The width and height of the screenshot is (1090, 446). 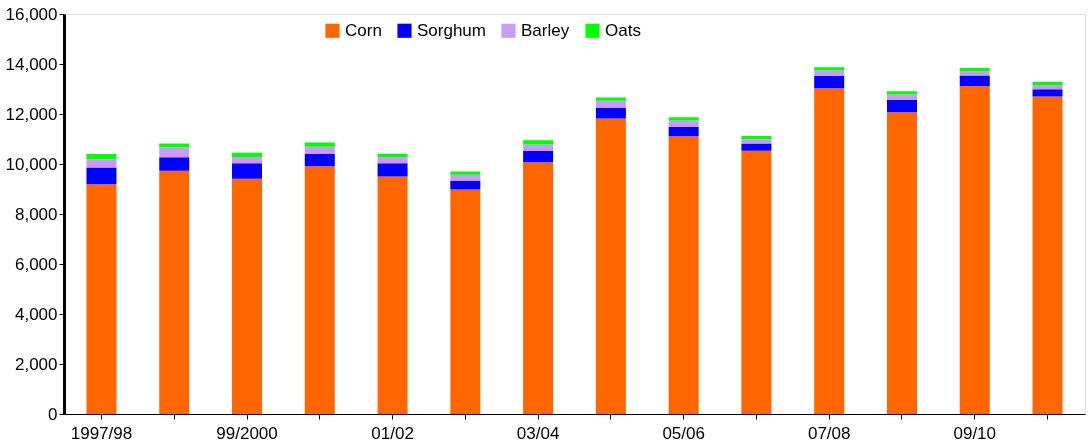 I want to click on y-tick-label: 2,000, so click(x=36, y=364).